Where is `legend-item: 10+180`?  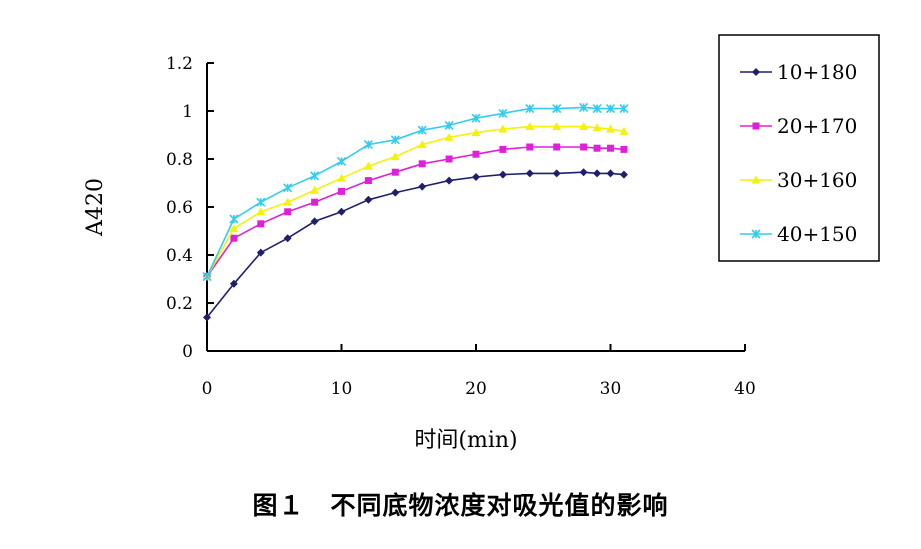
legend-item: 10+180 is located at coordinates (798, 72).